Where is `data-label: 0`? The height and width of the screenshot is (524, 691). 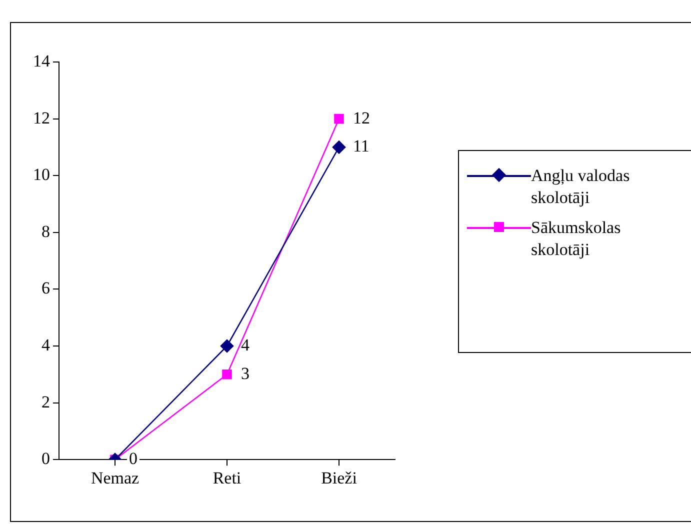 data-label: 0 is located at coordinates (133, 458).